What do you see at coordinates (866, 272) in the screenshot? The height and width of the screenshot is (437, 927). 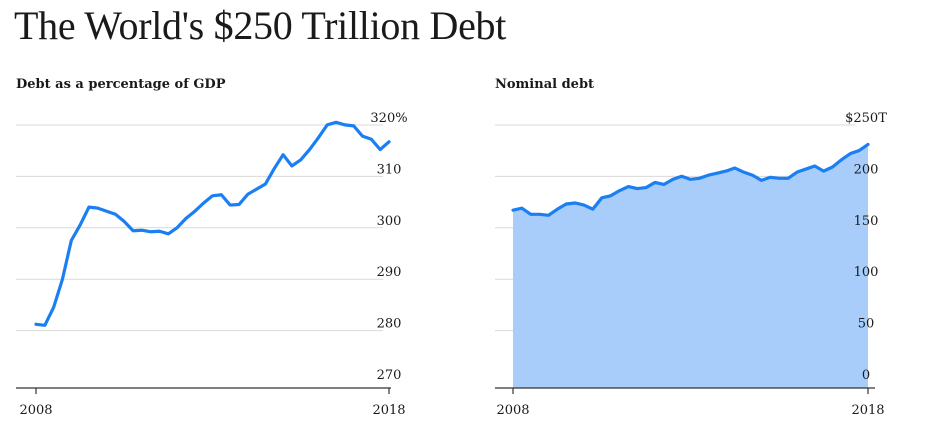 I see `nominal-y-tick-label: 100` at bounding box center [866, 272].